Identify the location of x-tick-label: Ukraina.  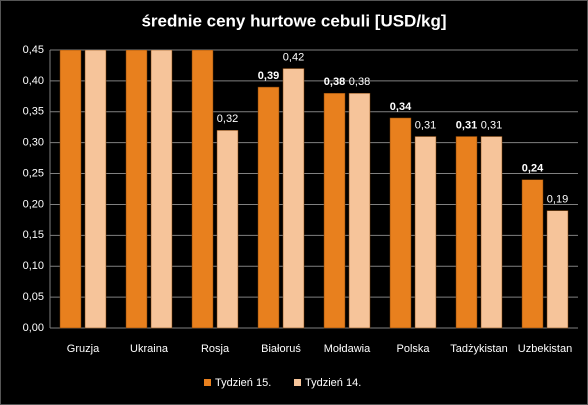
(149, 349).